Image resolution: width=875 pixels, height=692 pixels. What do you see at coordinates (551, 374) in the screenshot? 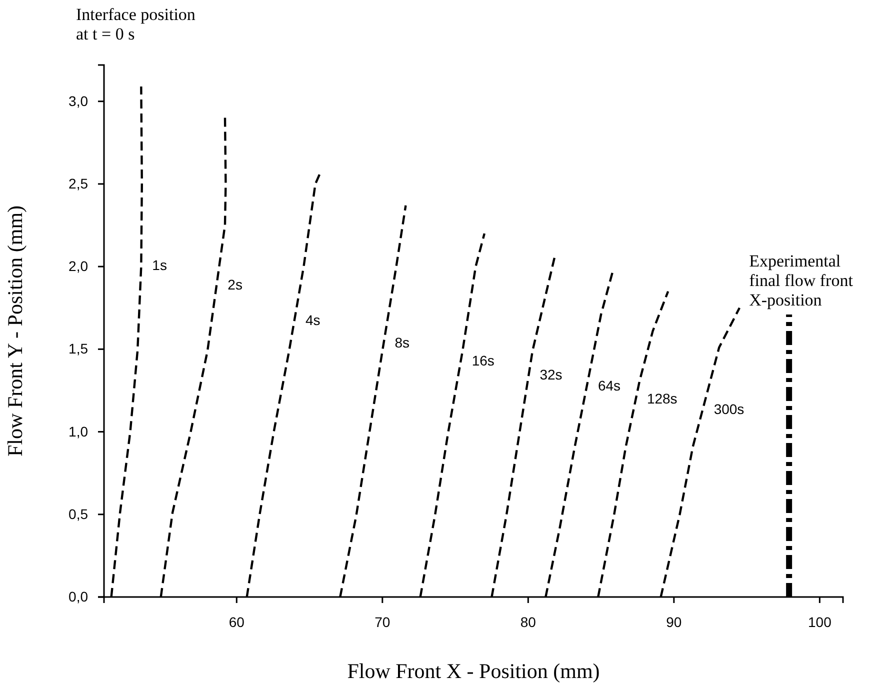
I see `series-label: 32s` at bounding box center [551, 374].